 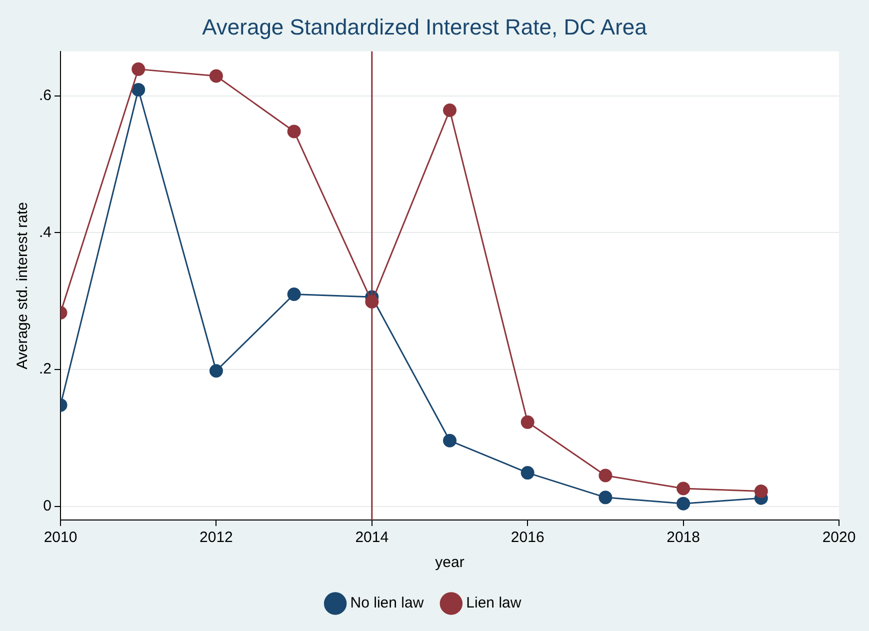 I want to click on legend-label: No lien law, so click(x=387, y=603).